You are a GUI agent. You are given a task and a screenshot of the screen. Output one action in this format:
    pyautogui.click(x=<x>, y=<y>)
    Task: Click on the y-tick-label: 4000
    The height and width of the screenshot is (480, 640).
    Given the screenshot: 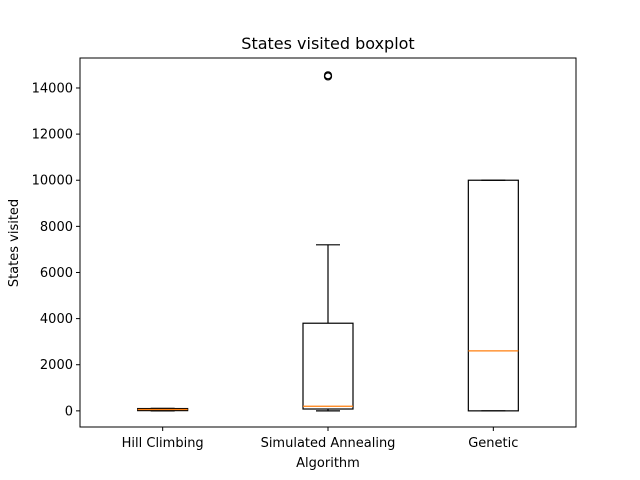 What is the action you would take?
    pyautogui.click(x=56, y=319)
    